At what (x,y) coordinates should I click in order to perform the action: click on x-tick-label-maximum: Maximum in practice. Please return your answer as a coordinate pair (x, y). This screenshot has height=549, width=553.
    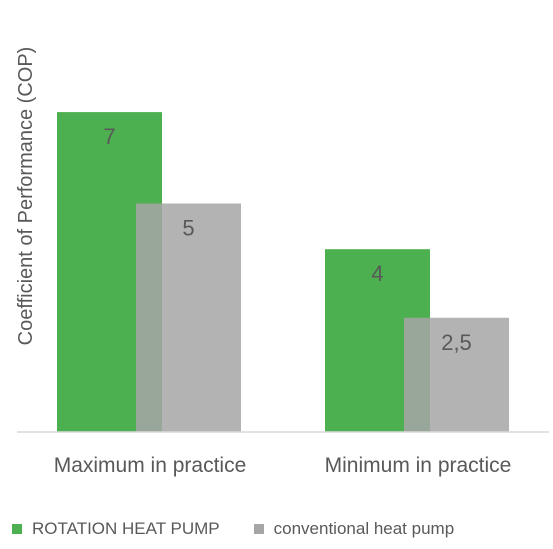
    Looking at the image, I should click on (150, 465).